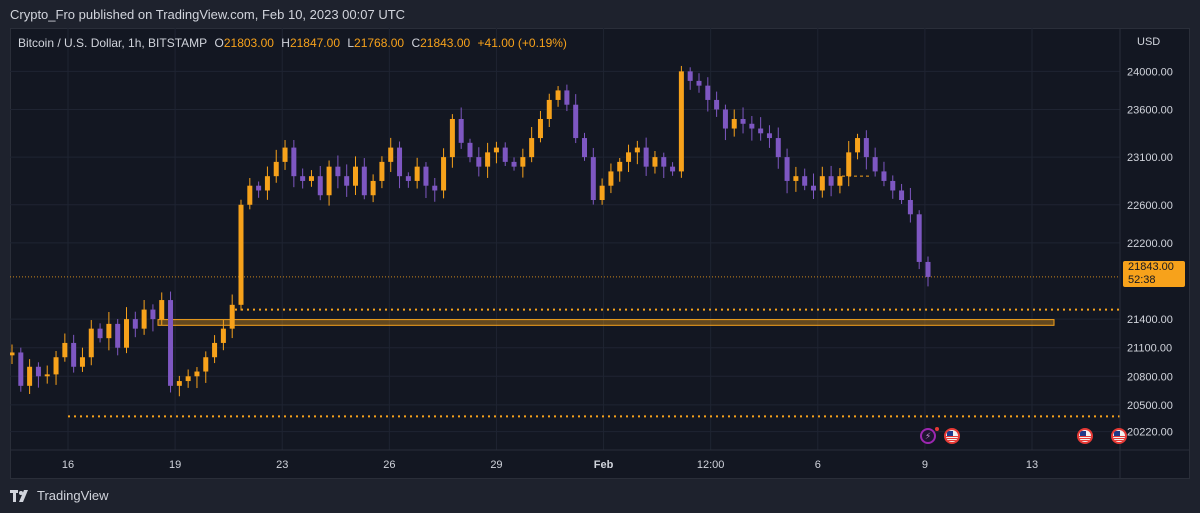  Describe the element at coordinates (21, 495) in the screenshot. I see `tradingview-logo-icon` at that location.